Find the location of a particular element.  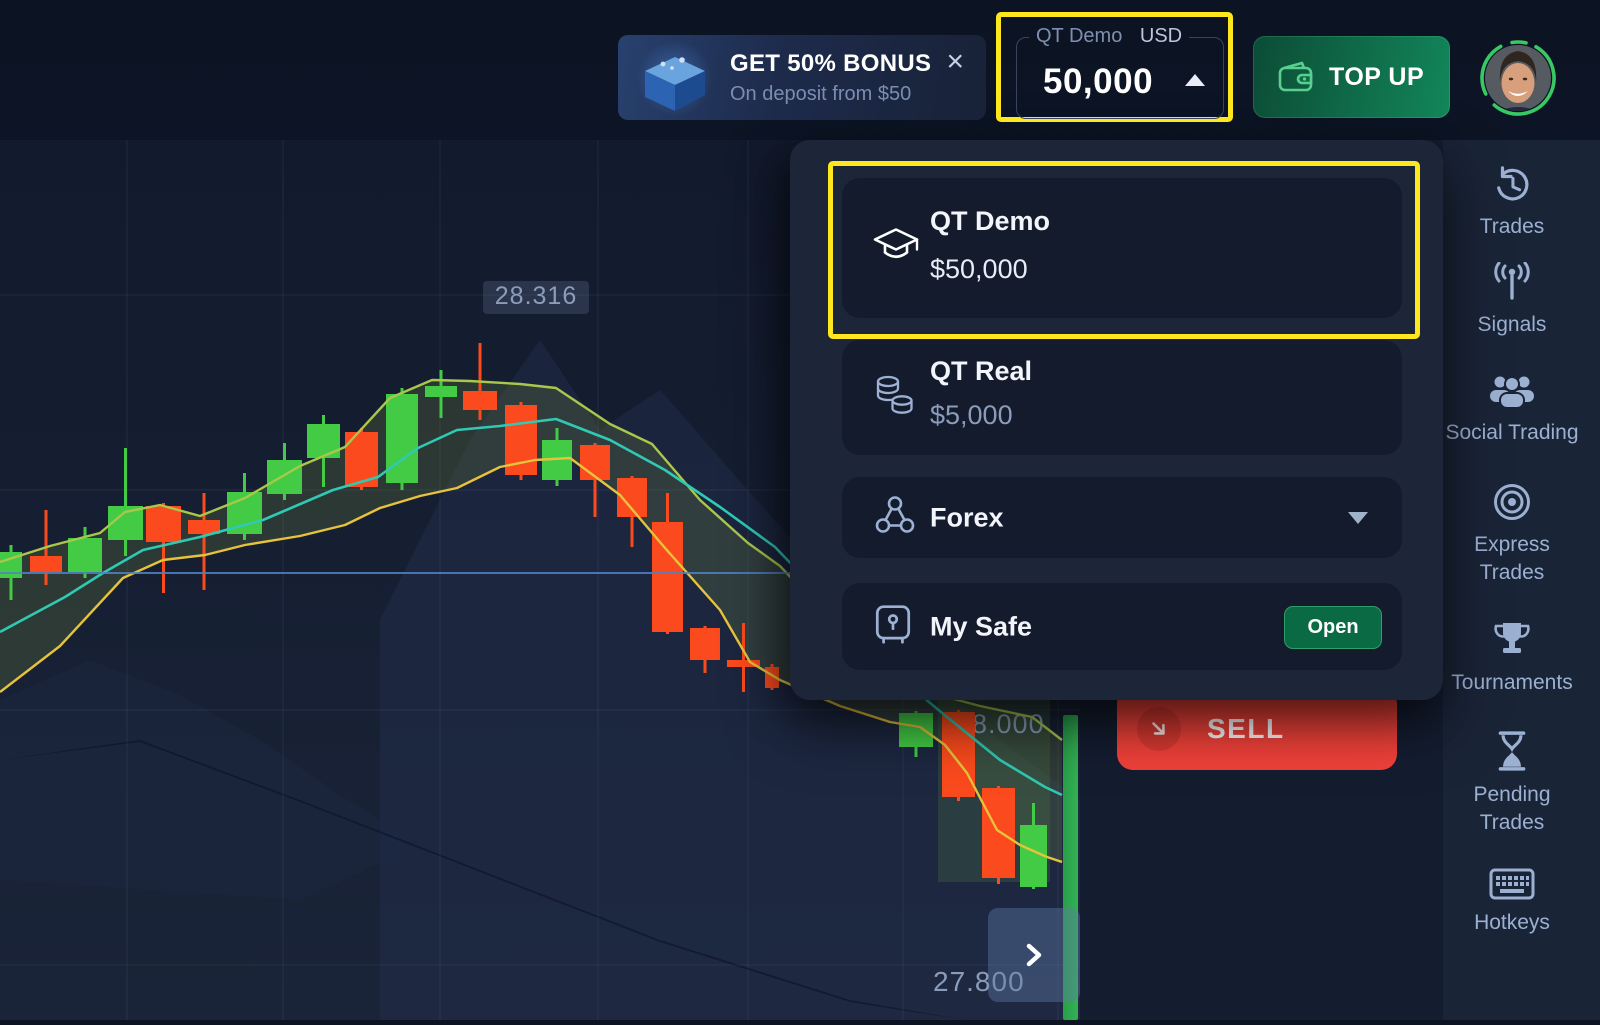

bonus-banner: GET 50% BONUS On deposit from $50 × is located at coordinates (802, 77).